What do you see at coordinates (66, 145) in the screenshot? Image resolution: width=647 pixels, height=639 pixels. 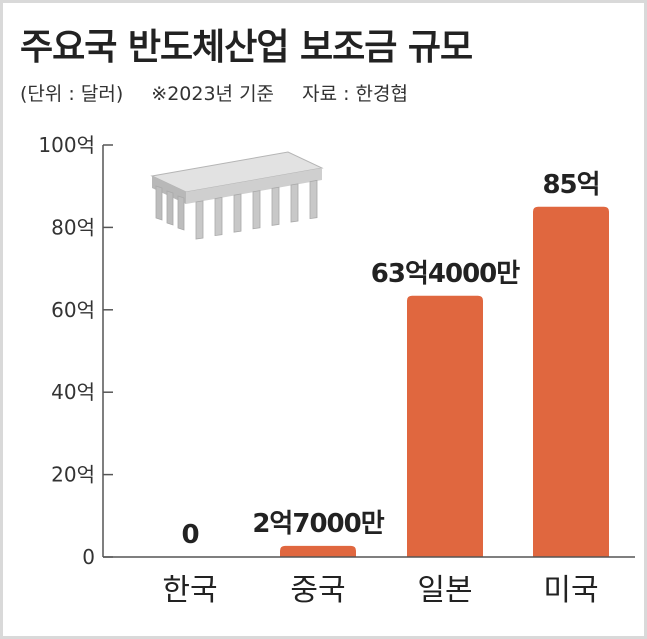 I see `y-tick-label: 100억` at bounding box center [66, 145].